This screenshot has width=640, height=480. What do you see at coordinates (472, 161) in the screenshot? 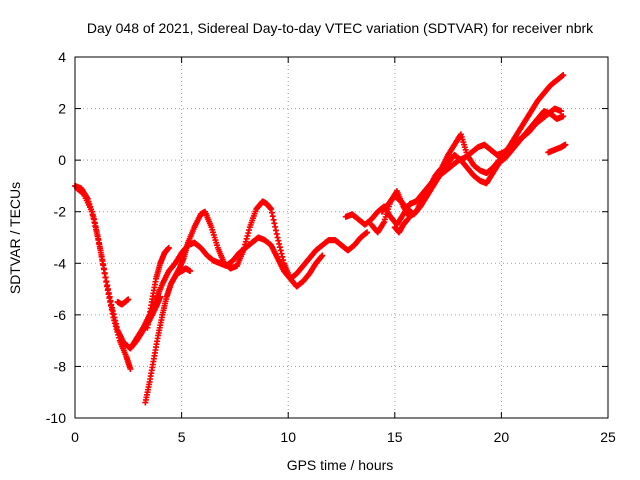
I see `series-track-j` at bounding box center [472, 161].